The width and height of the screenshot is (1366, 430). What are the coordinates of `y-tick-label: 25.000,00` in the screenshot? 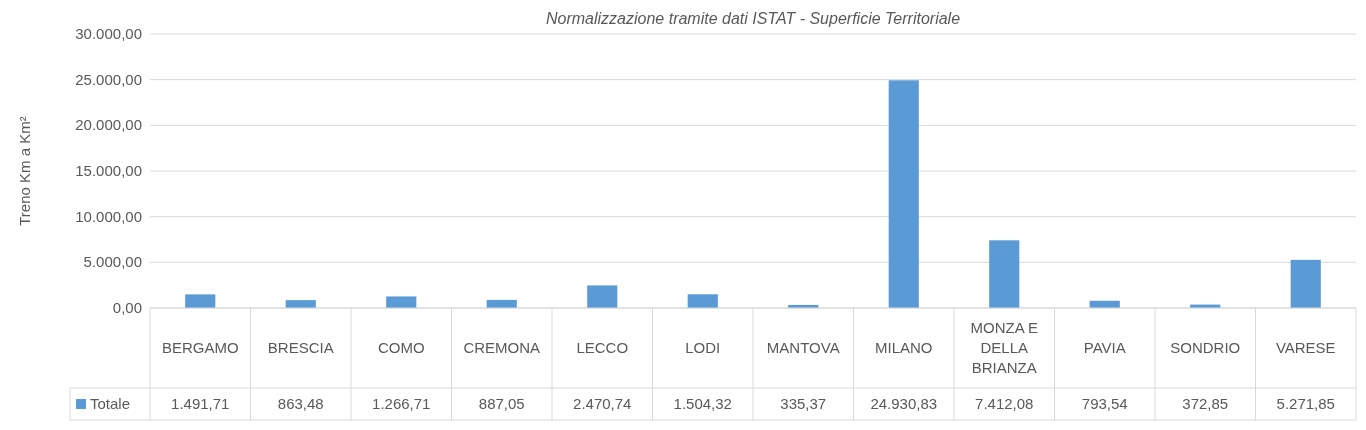 It's located at (108, 79).